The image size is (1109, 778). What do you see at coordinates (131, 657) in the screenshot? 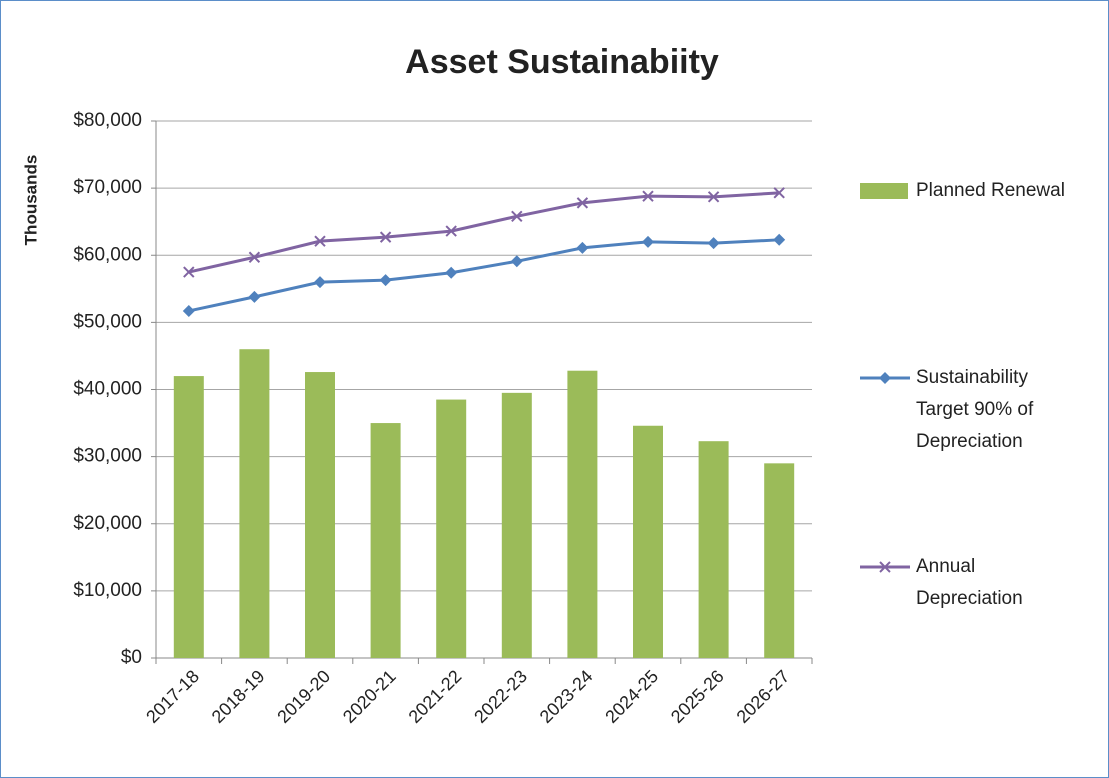
I see `y-tick-label: $0` at bounding box center [131, 657].